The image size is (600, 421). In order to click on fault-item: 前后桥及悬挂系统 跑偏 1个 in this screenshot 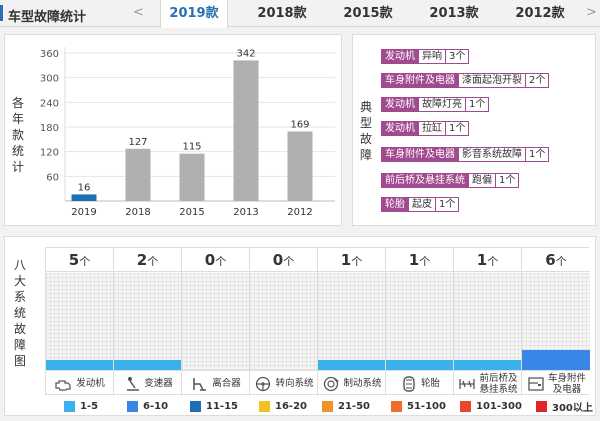, I will do `click(450, 180)`.